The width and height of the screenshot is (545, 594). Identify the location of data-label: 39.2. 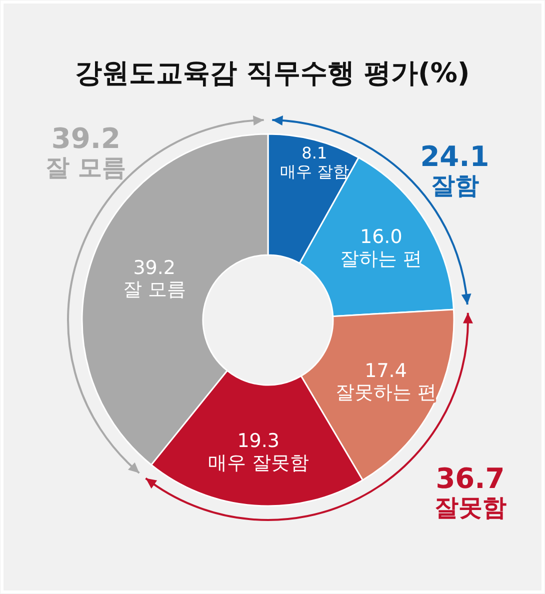
(154, 267).